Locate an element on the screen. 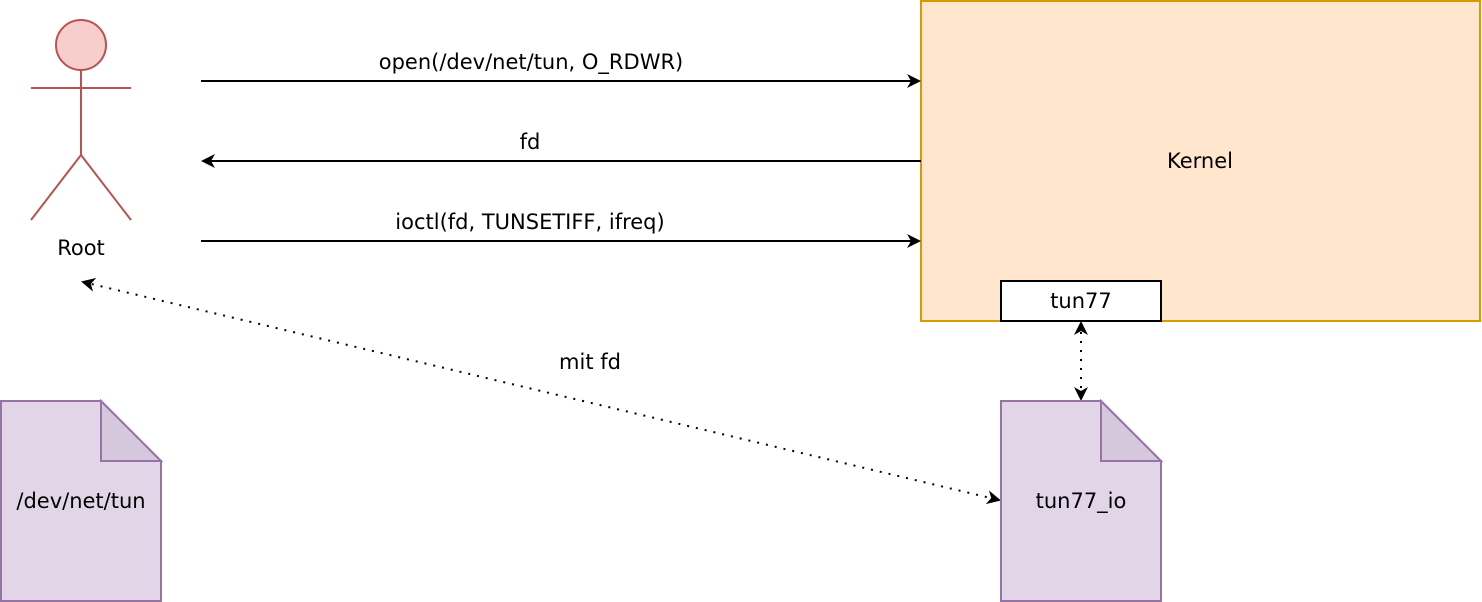  root-actor: Root is located at coordinates (81, 139).